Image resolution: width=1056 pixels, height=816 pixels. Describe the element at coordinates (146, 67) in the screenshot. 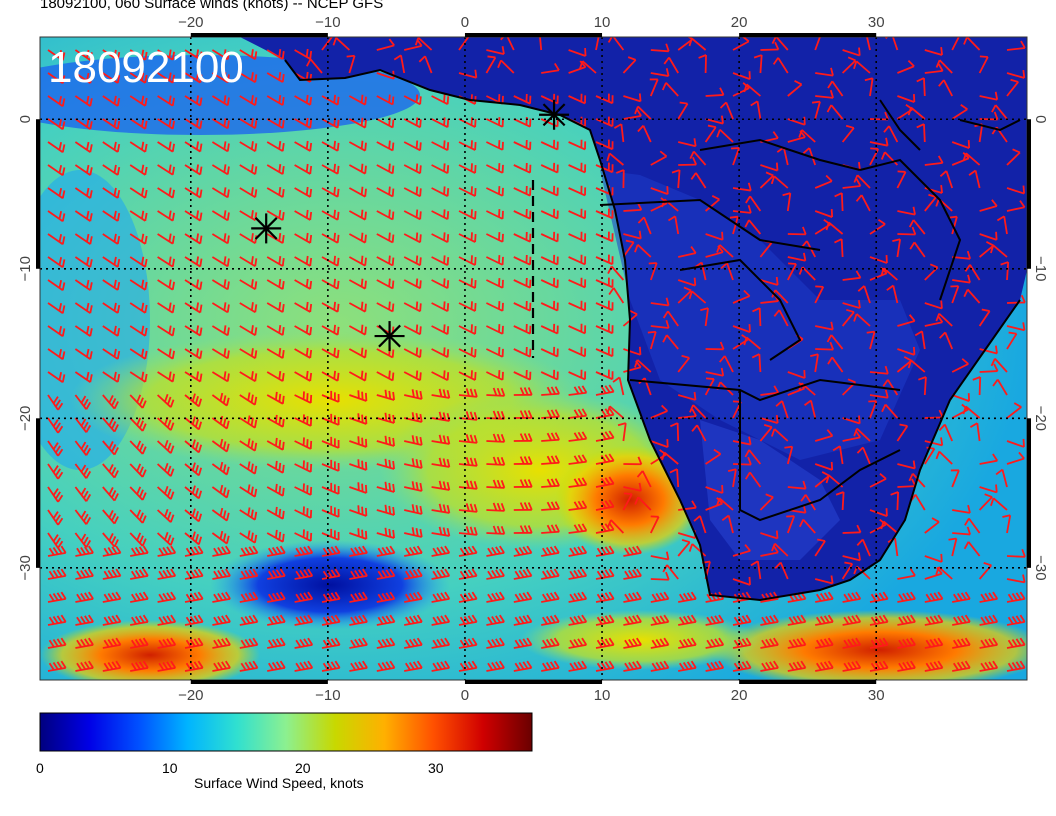

I see `map-stamp: 18092100` at that location.